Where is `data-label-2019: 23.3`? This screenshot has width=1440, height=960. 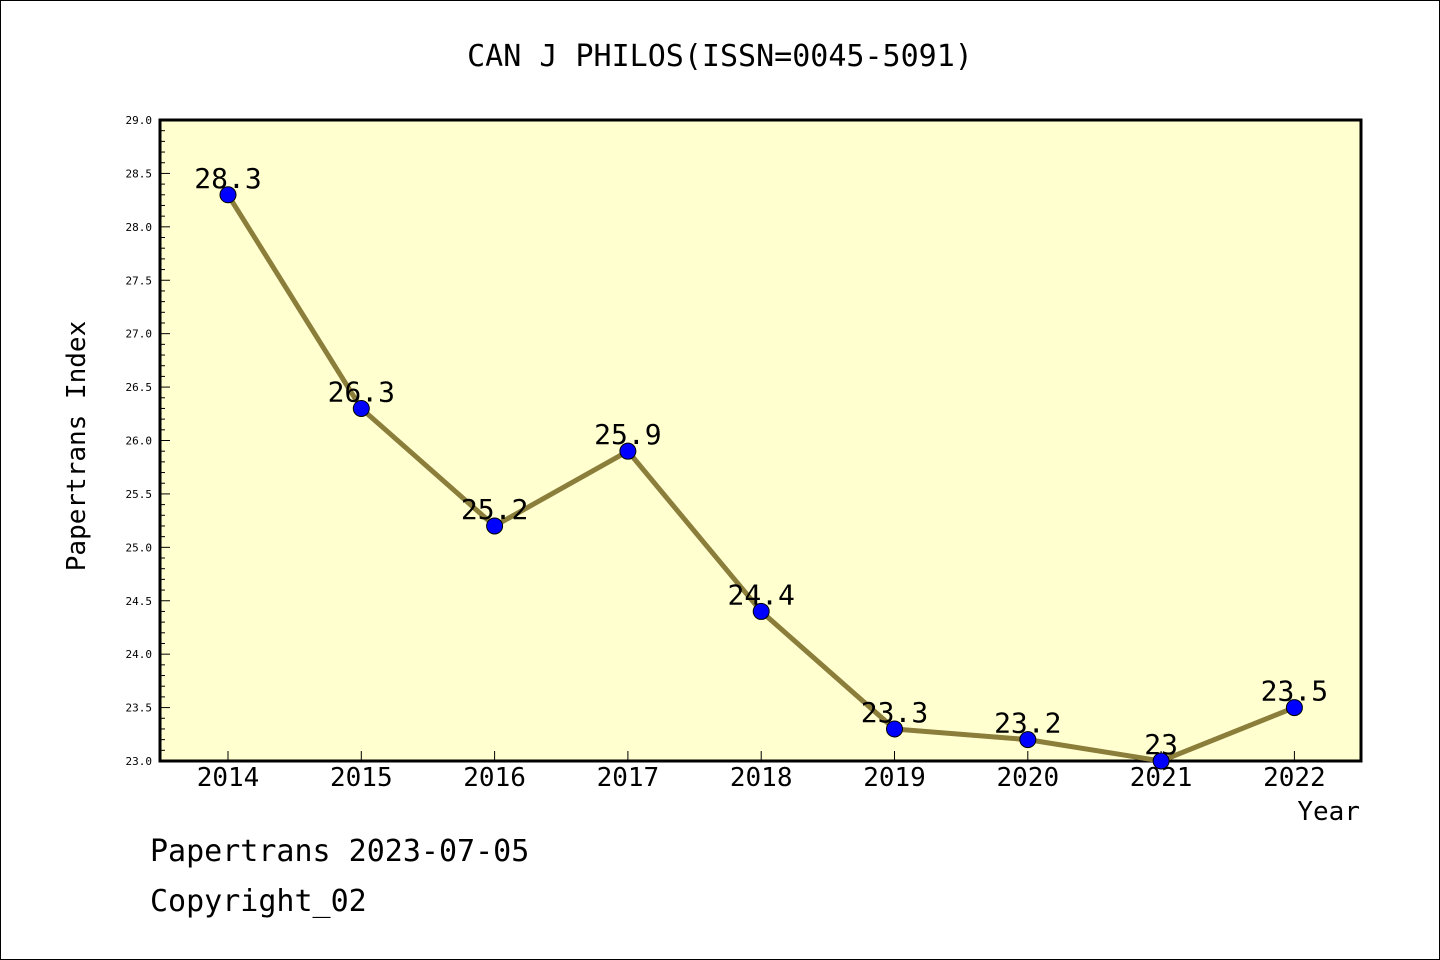
data-label-2019: 23.3 is located at coordinates (894, 712).